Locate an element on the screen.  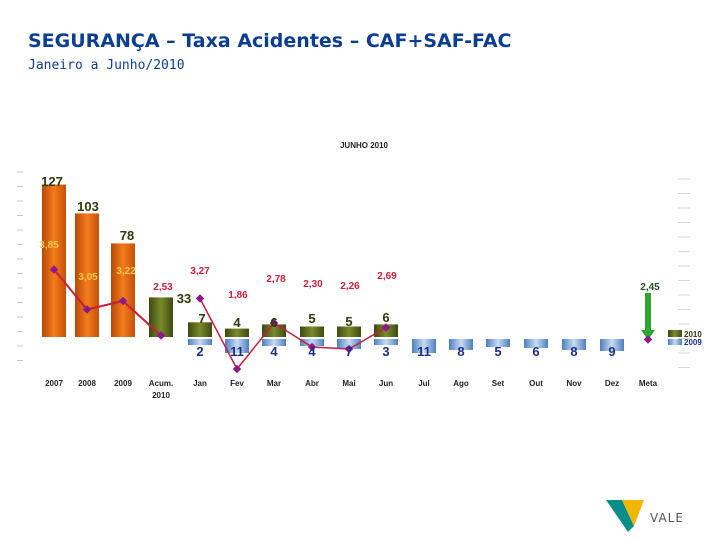
rate-label: 2,78 is located at coordinates (276, 279).